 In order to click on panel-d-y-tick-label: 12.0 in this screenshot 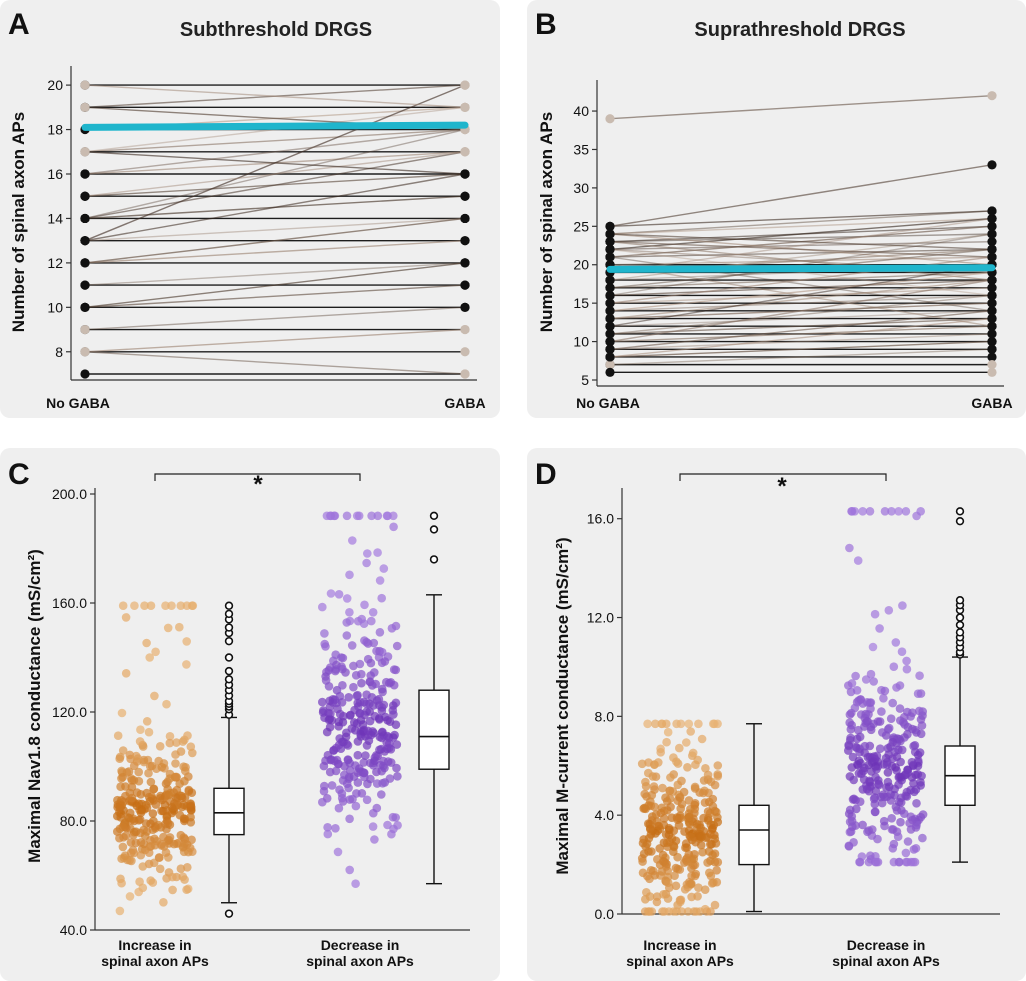, I will do `click(600, 618)`.